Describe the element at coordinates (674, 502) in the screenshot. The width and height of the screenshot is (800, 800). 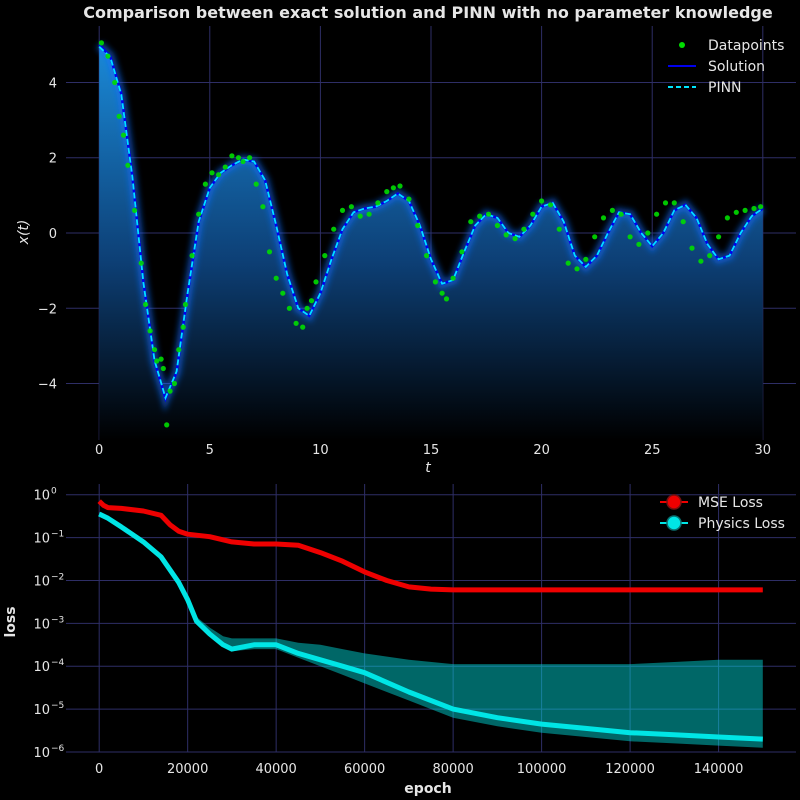
I see `legend-mse-marker` at that location.